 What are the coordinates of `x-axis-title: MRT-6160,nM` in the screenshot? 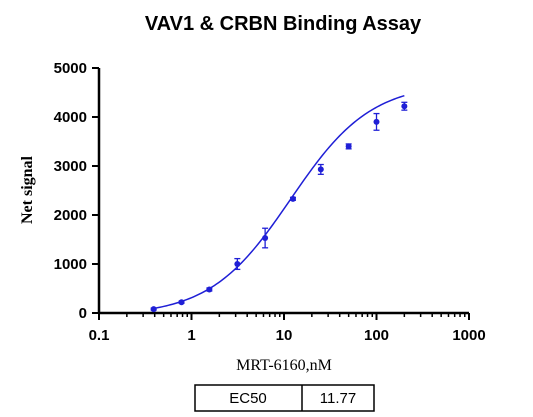 It's located at (284, 365).